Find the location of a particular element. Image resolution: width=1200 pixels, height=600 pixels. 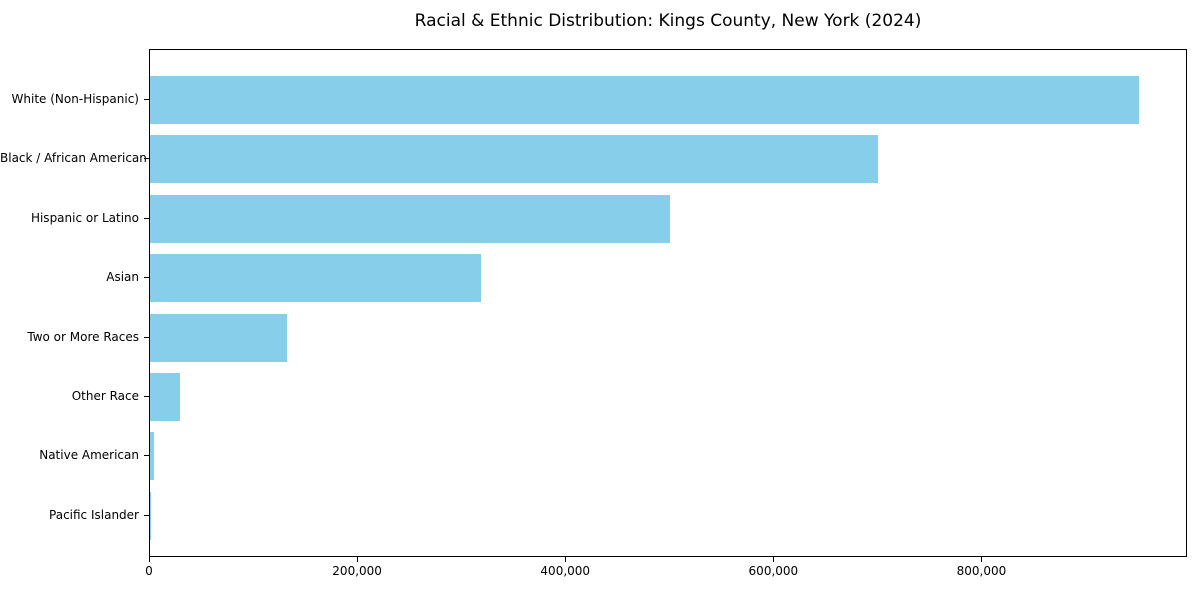

bar-two-or-more-races is located at coordinates (219, 337).